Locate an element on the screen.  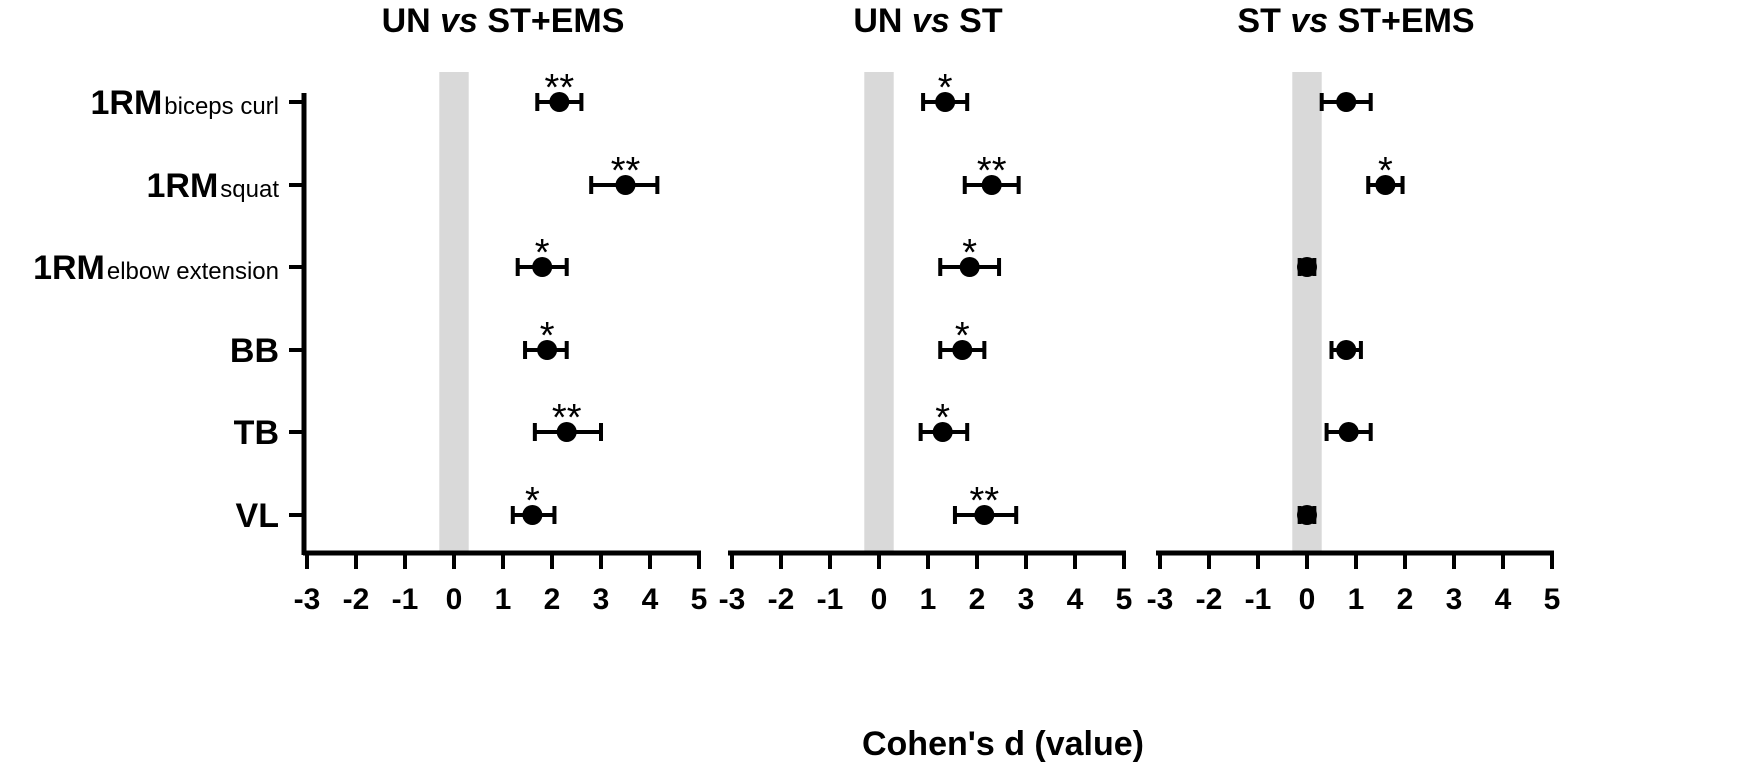
row-label: 1RMbiceps curl is located at coordinates (184, 103).